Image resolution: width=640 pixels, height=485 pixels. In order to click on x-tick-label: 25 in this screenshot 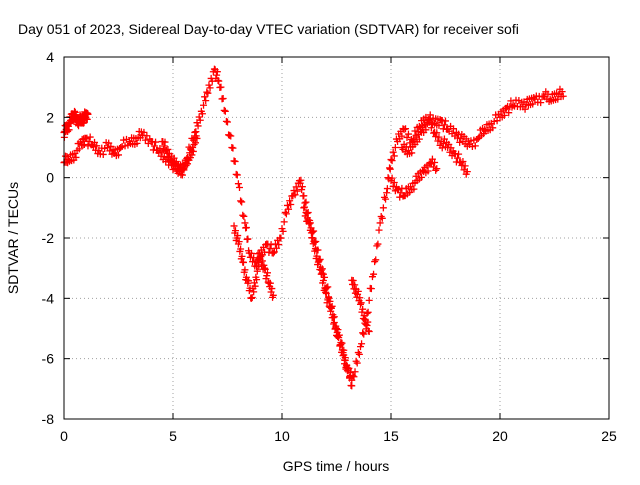, I will do `click(609, 436)`.